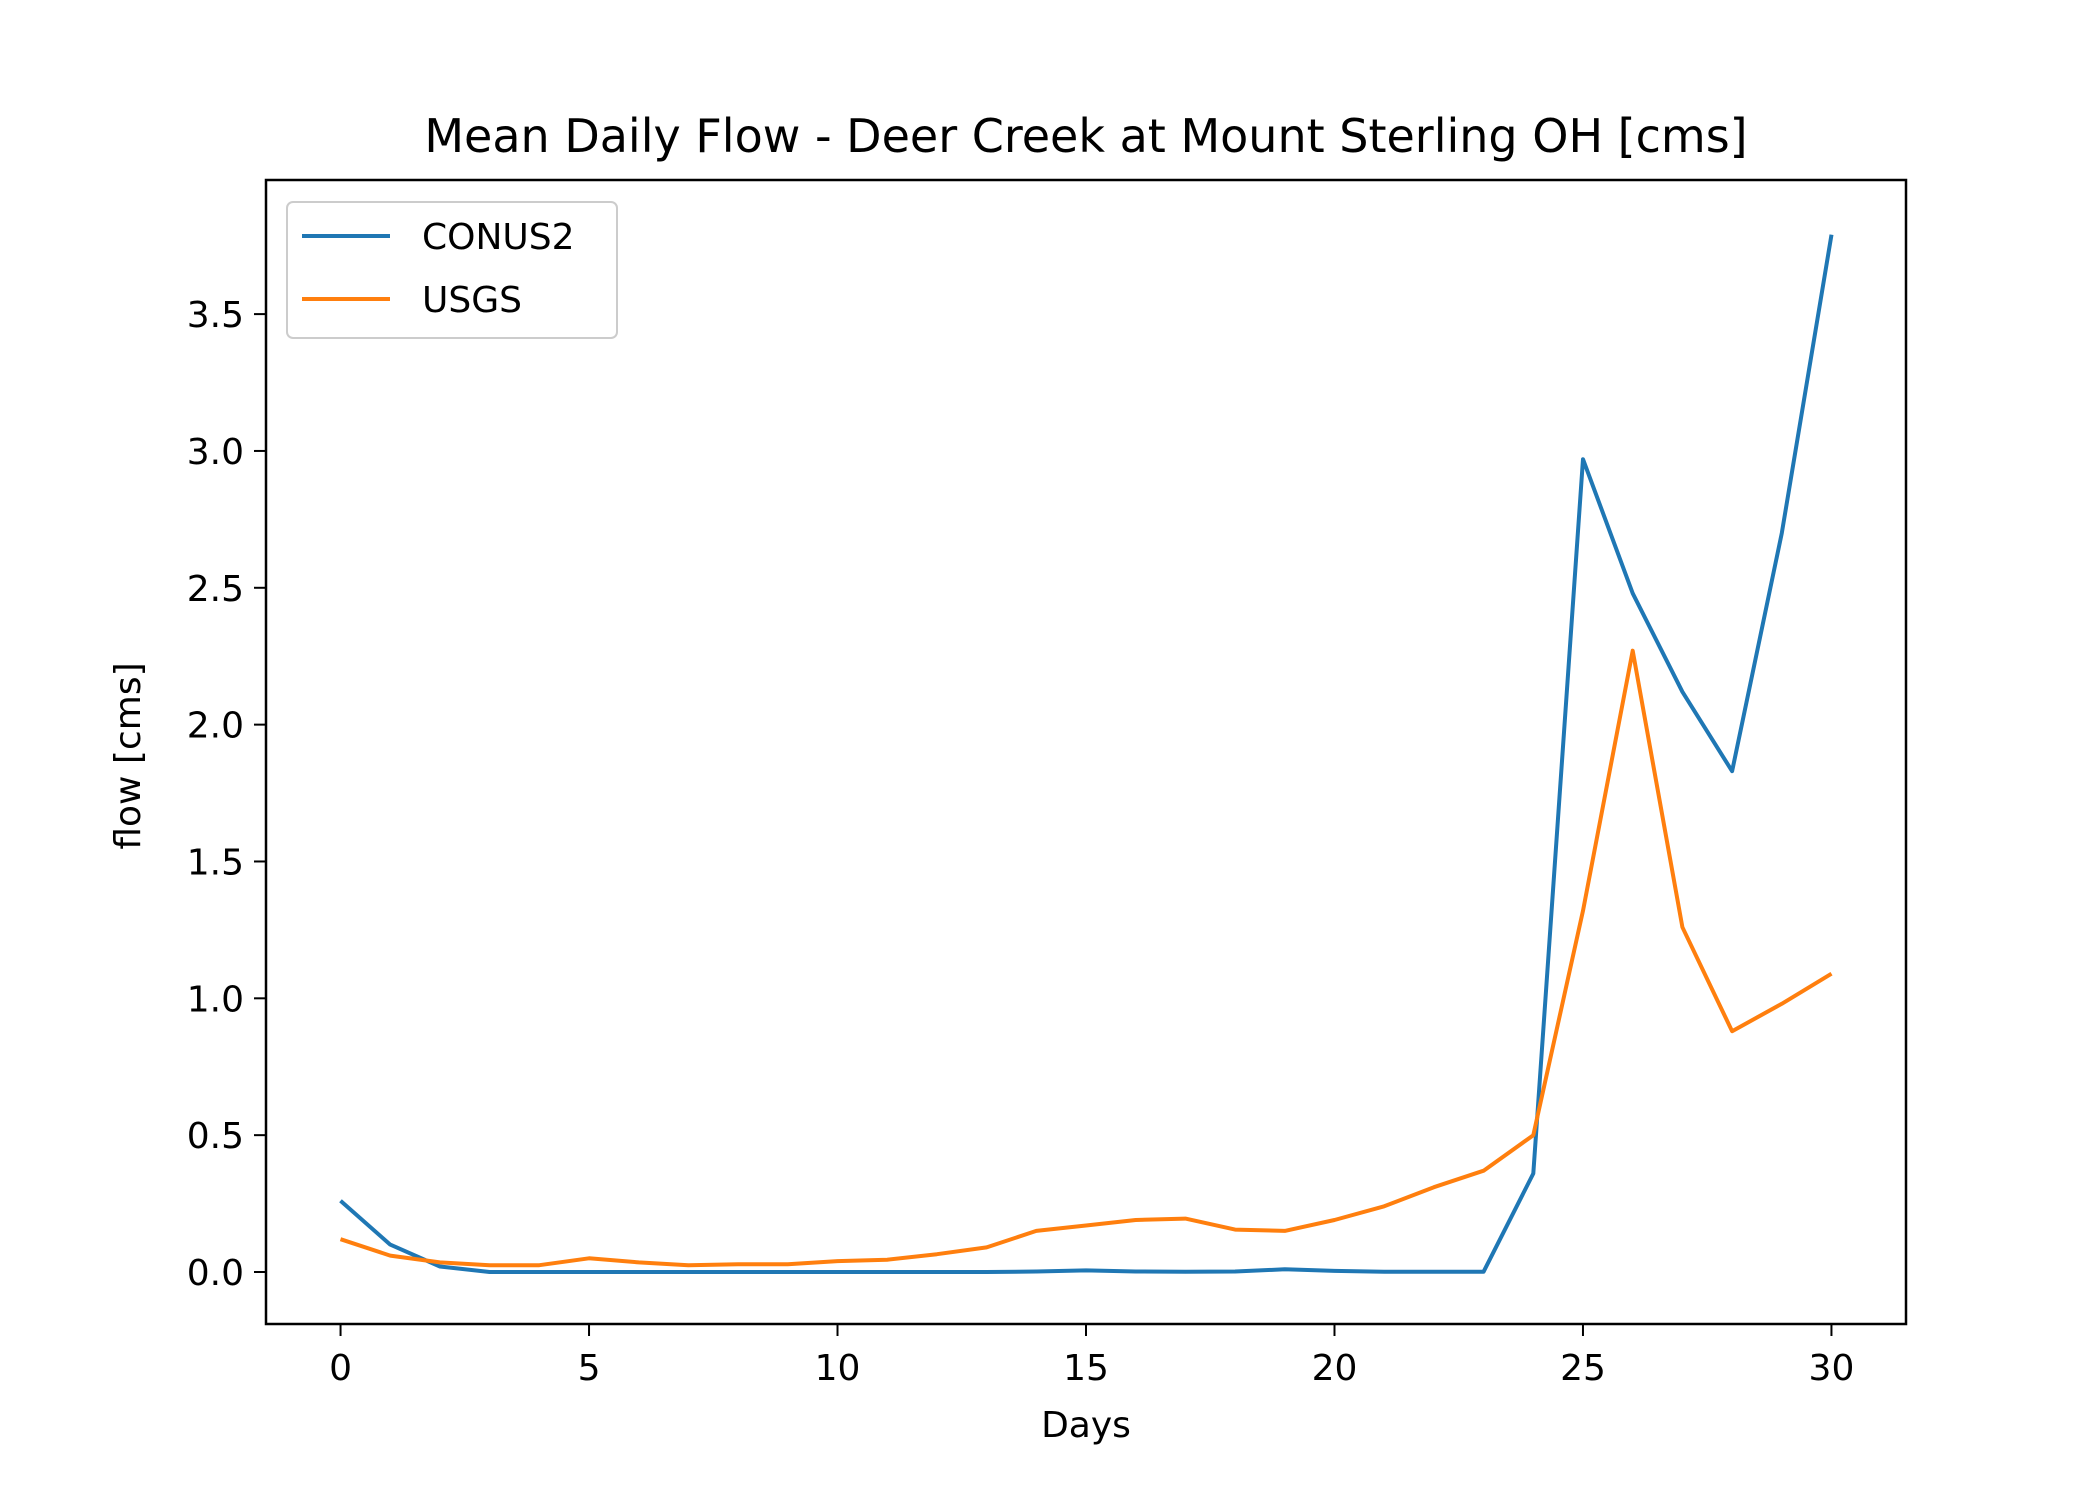 The image size is (2100, 1500). I want to click on x-tick-label: 5, so click(589, 1368).